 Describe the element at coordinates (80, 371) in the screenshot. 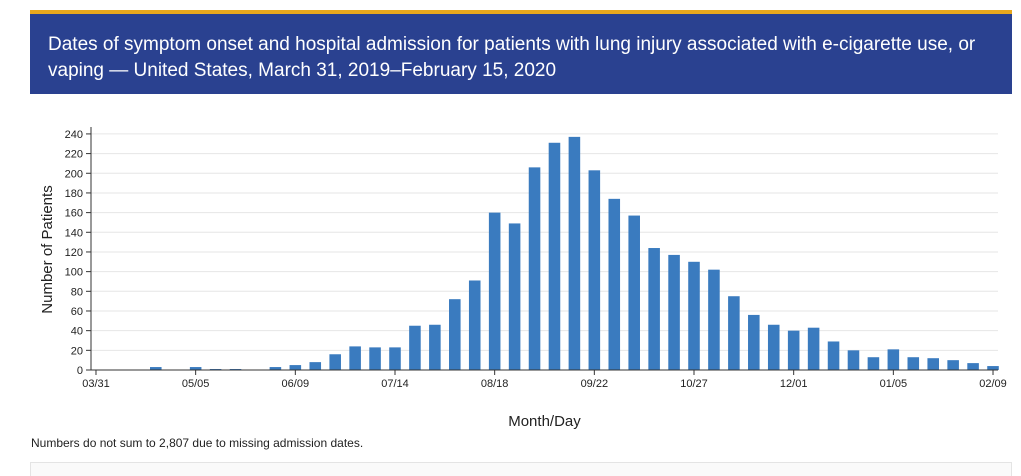

I see `y-tick-label: 0` at that location.